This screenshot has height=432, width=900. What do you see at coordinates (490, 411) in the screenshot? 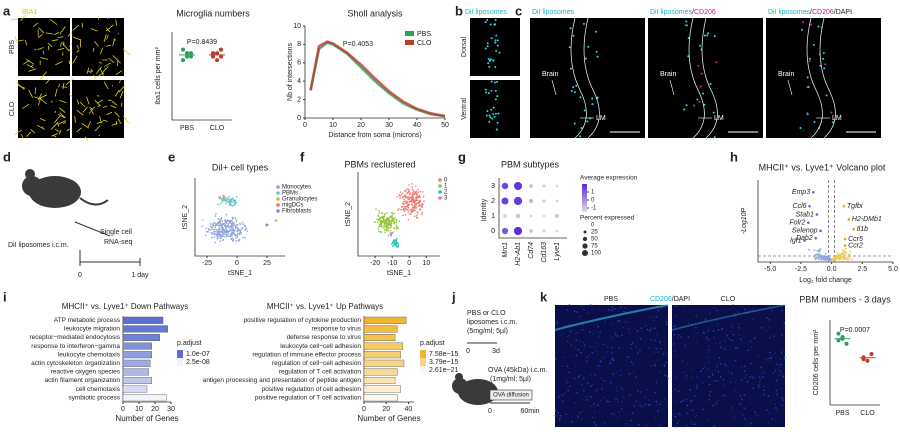
I see `label: 0` at bounding box center [490, 411].